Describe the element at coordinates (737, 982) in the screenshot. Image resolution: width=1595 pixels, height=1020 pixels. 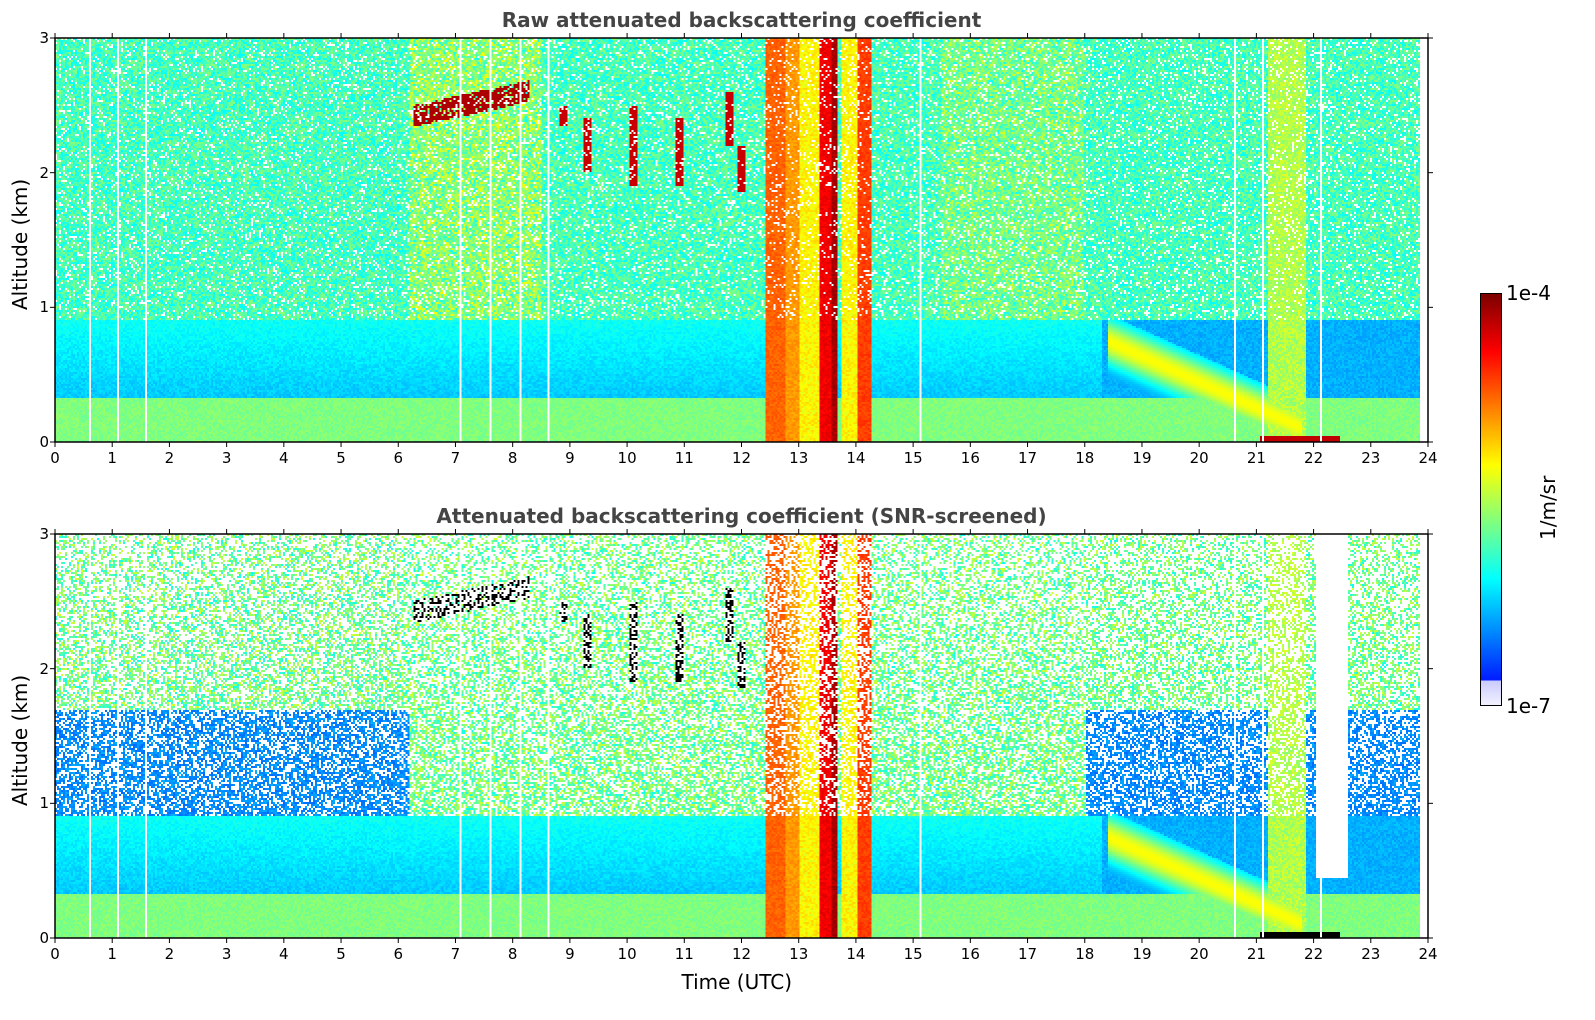
I see `x-axis-label: Time (UTC)` at that location.